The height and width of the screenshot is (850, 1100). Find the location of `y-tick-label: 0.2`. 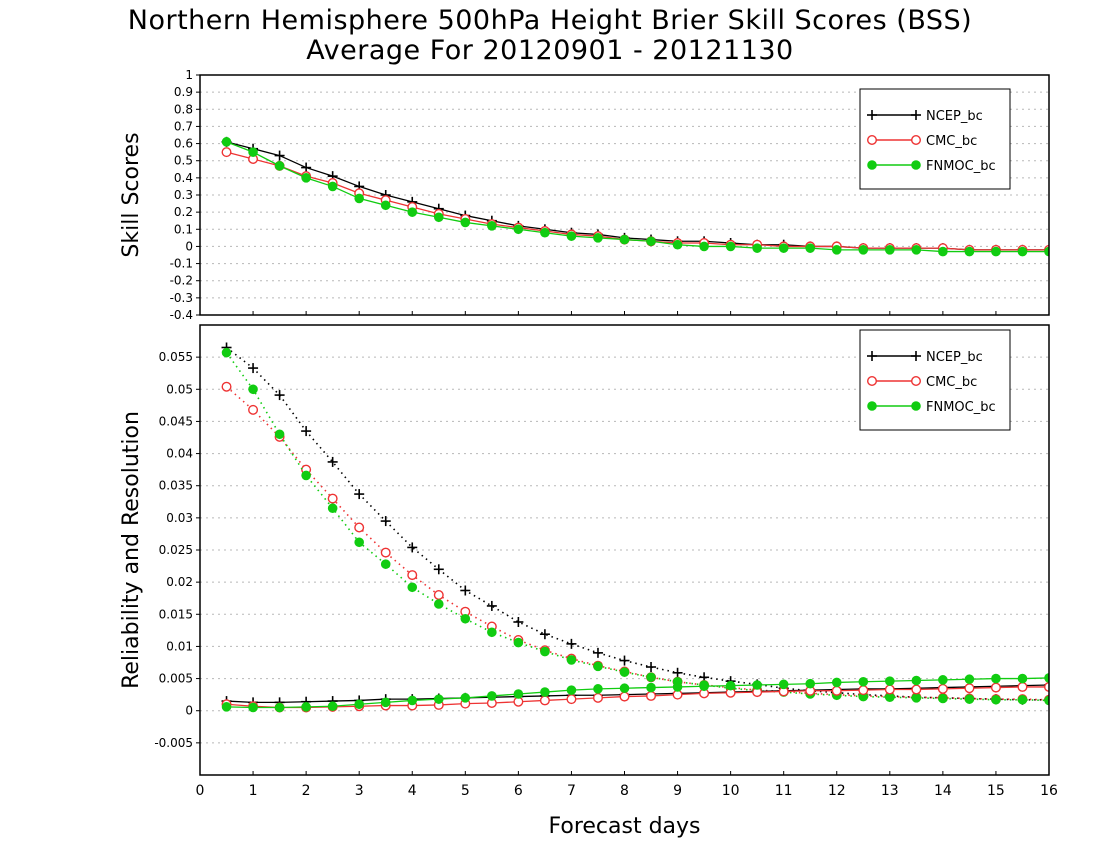

y-tick-label: 0.2 is located at coordinates (183, 212).